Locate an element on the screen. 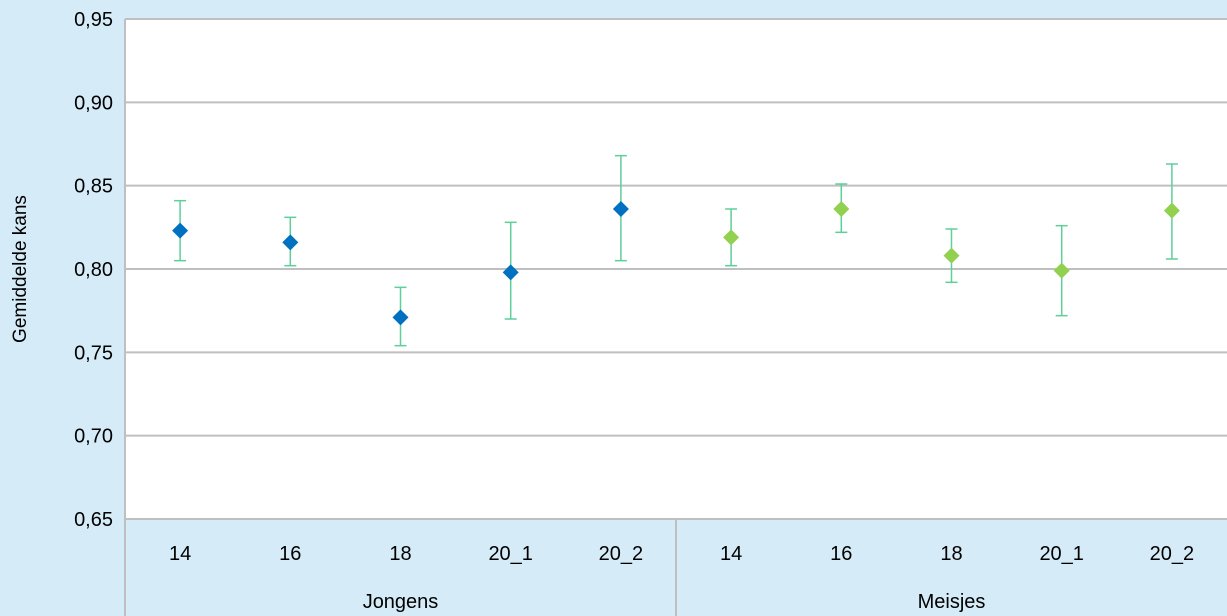  y-tick-label: 0,75 is located at coordinates (93, 353).